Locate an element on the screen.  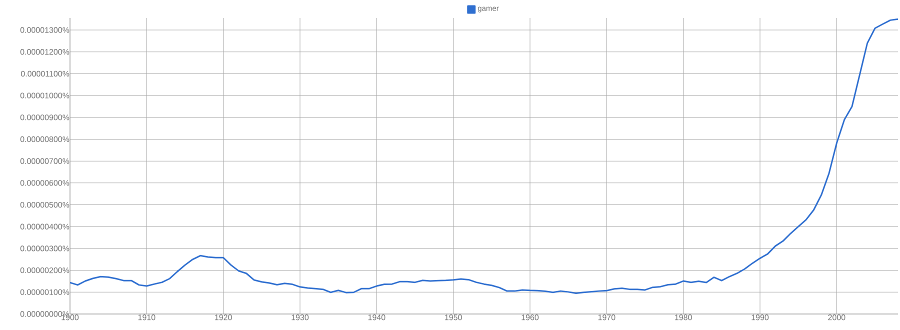
y-tick-label: 0.00000300% is located at coordinates (45, 249).